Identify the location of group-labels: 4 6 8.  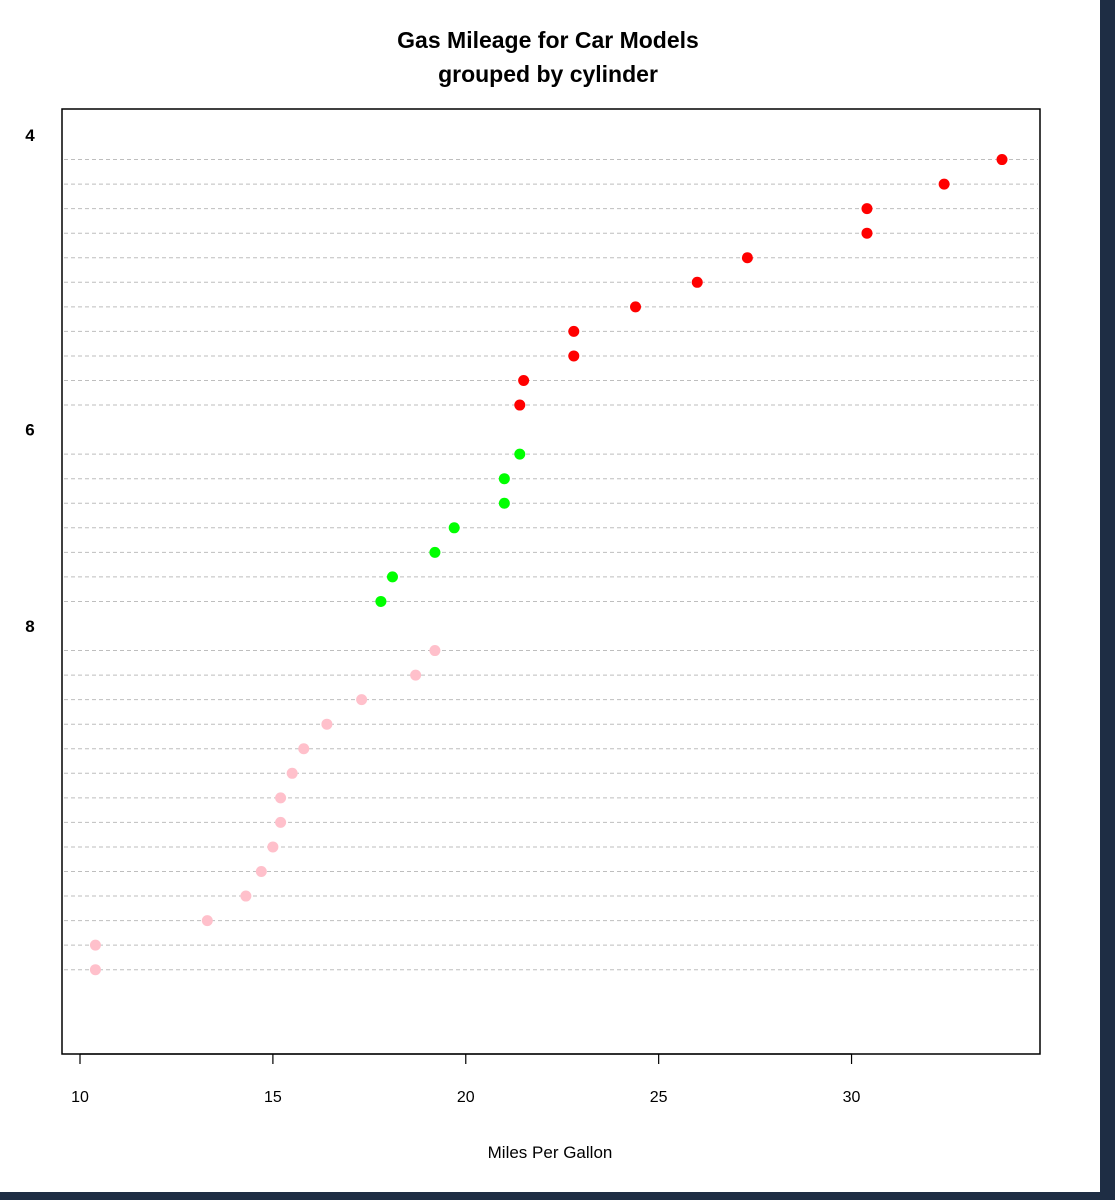
(30, 381).